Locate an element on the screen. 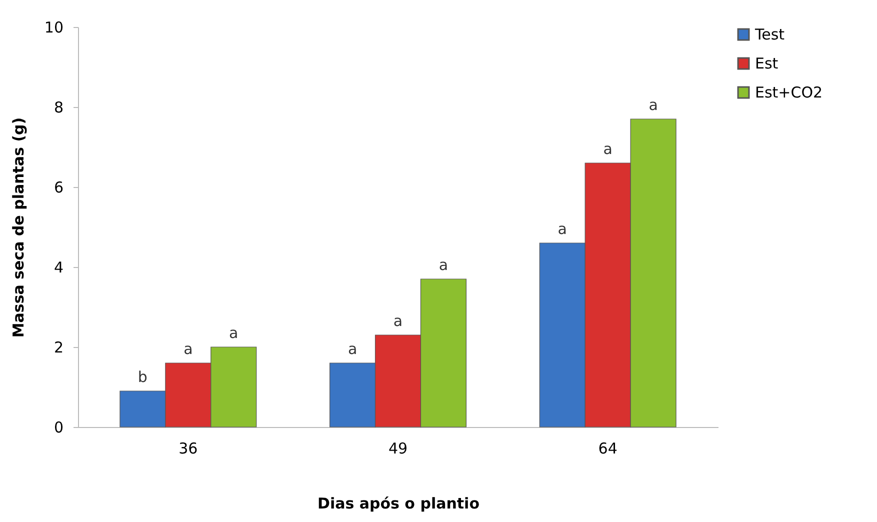 The height and width of the screenshot is (522, 877). x-tick-label: 64 is located at coordinates (608, 449).